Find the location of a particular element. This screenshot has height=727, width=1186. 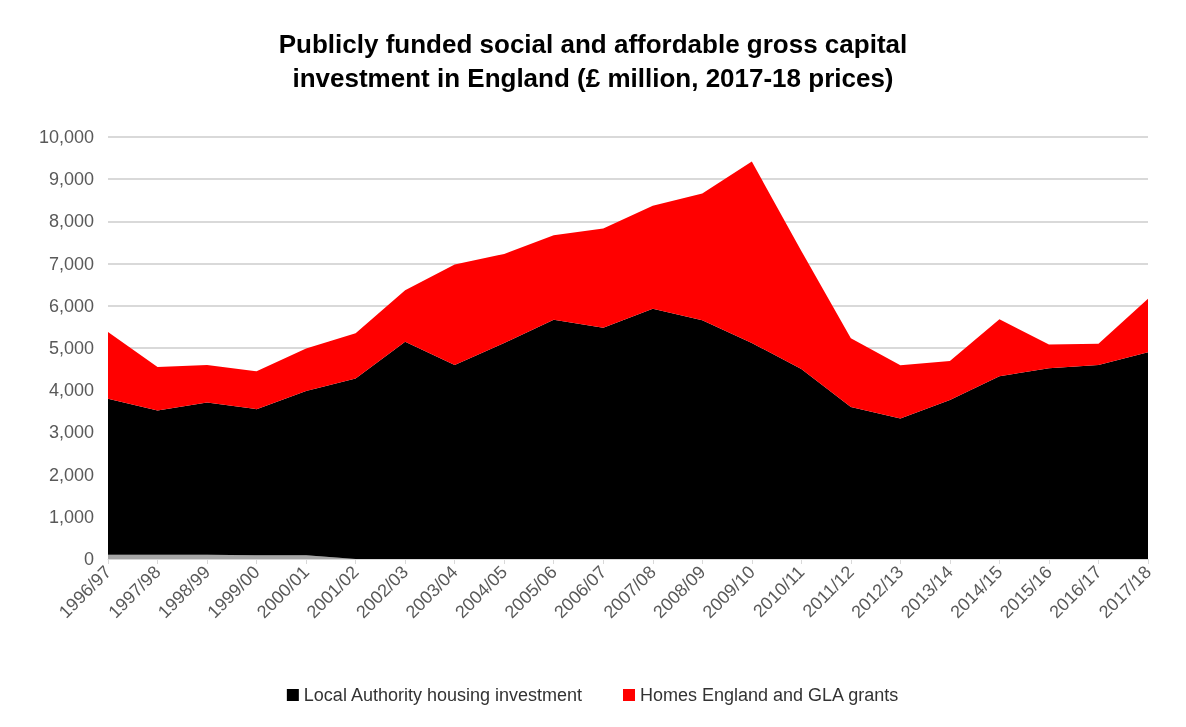

y-tick-label: 5,000 is located at coordinates (71, 348).